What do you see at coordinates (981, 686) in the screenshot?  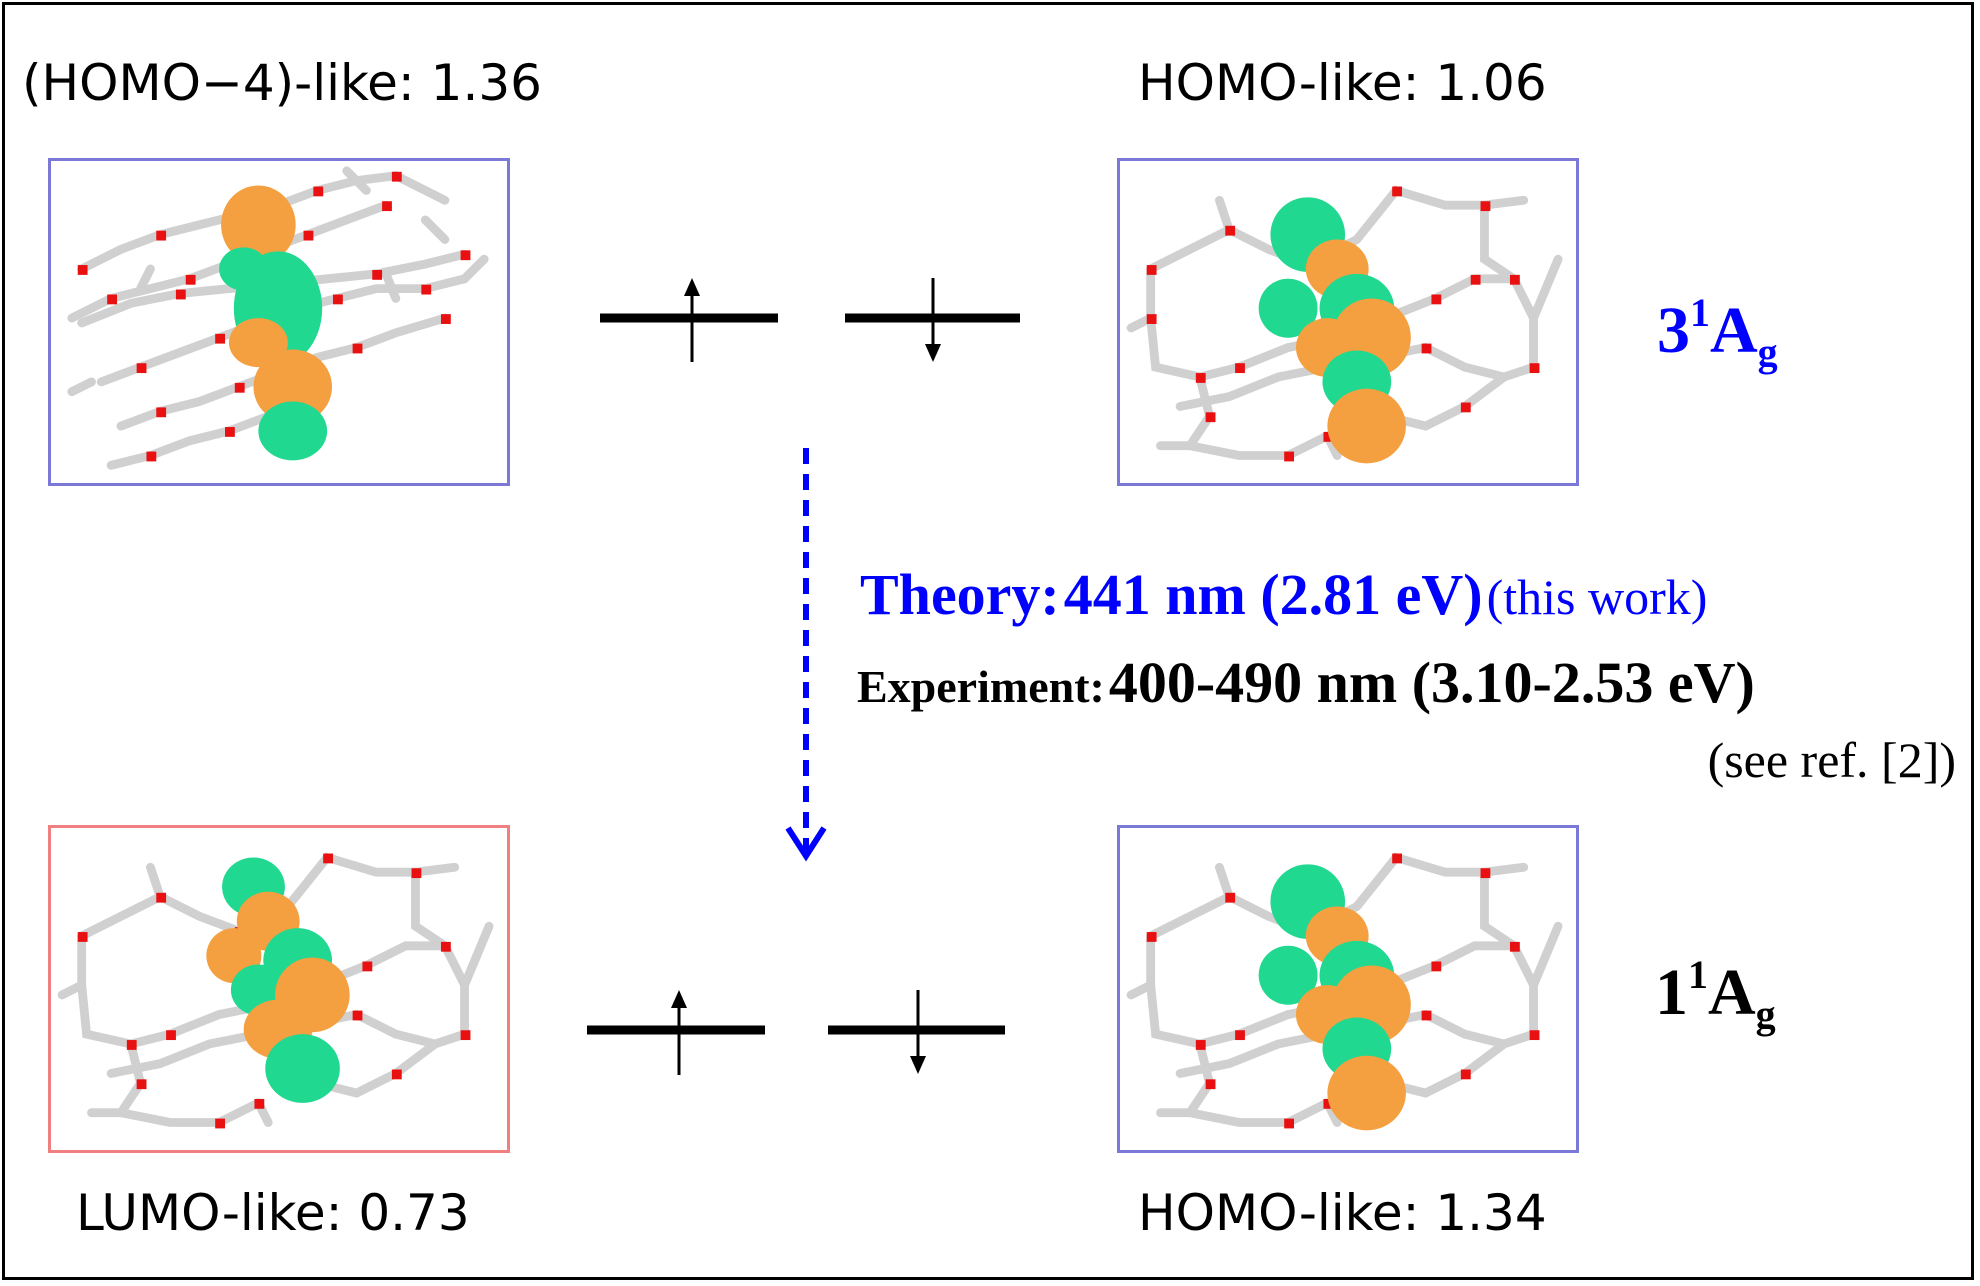 I see `experiment-prefix: Experiment:` at bounding box center [981, 686].